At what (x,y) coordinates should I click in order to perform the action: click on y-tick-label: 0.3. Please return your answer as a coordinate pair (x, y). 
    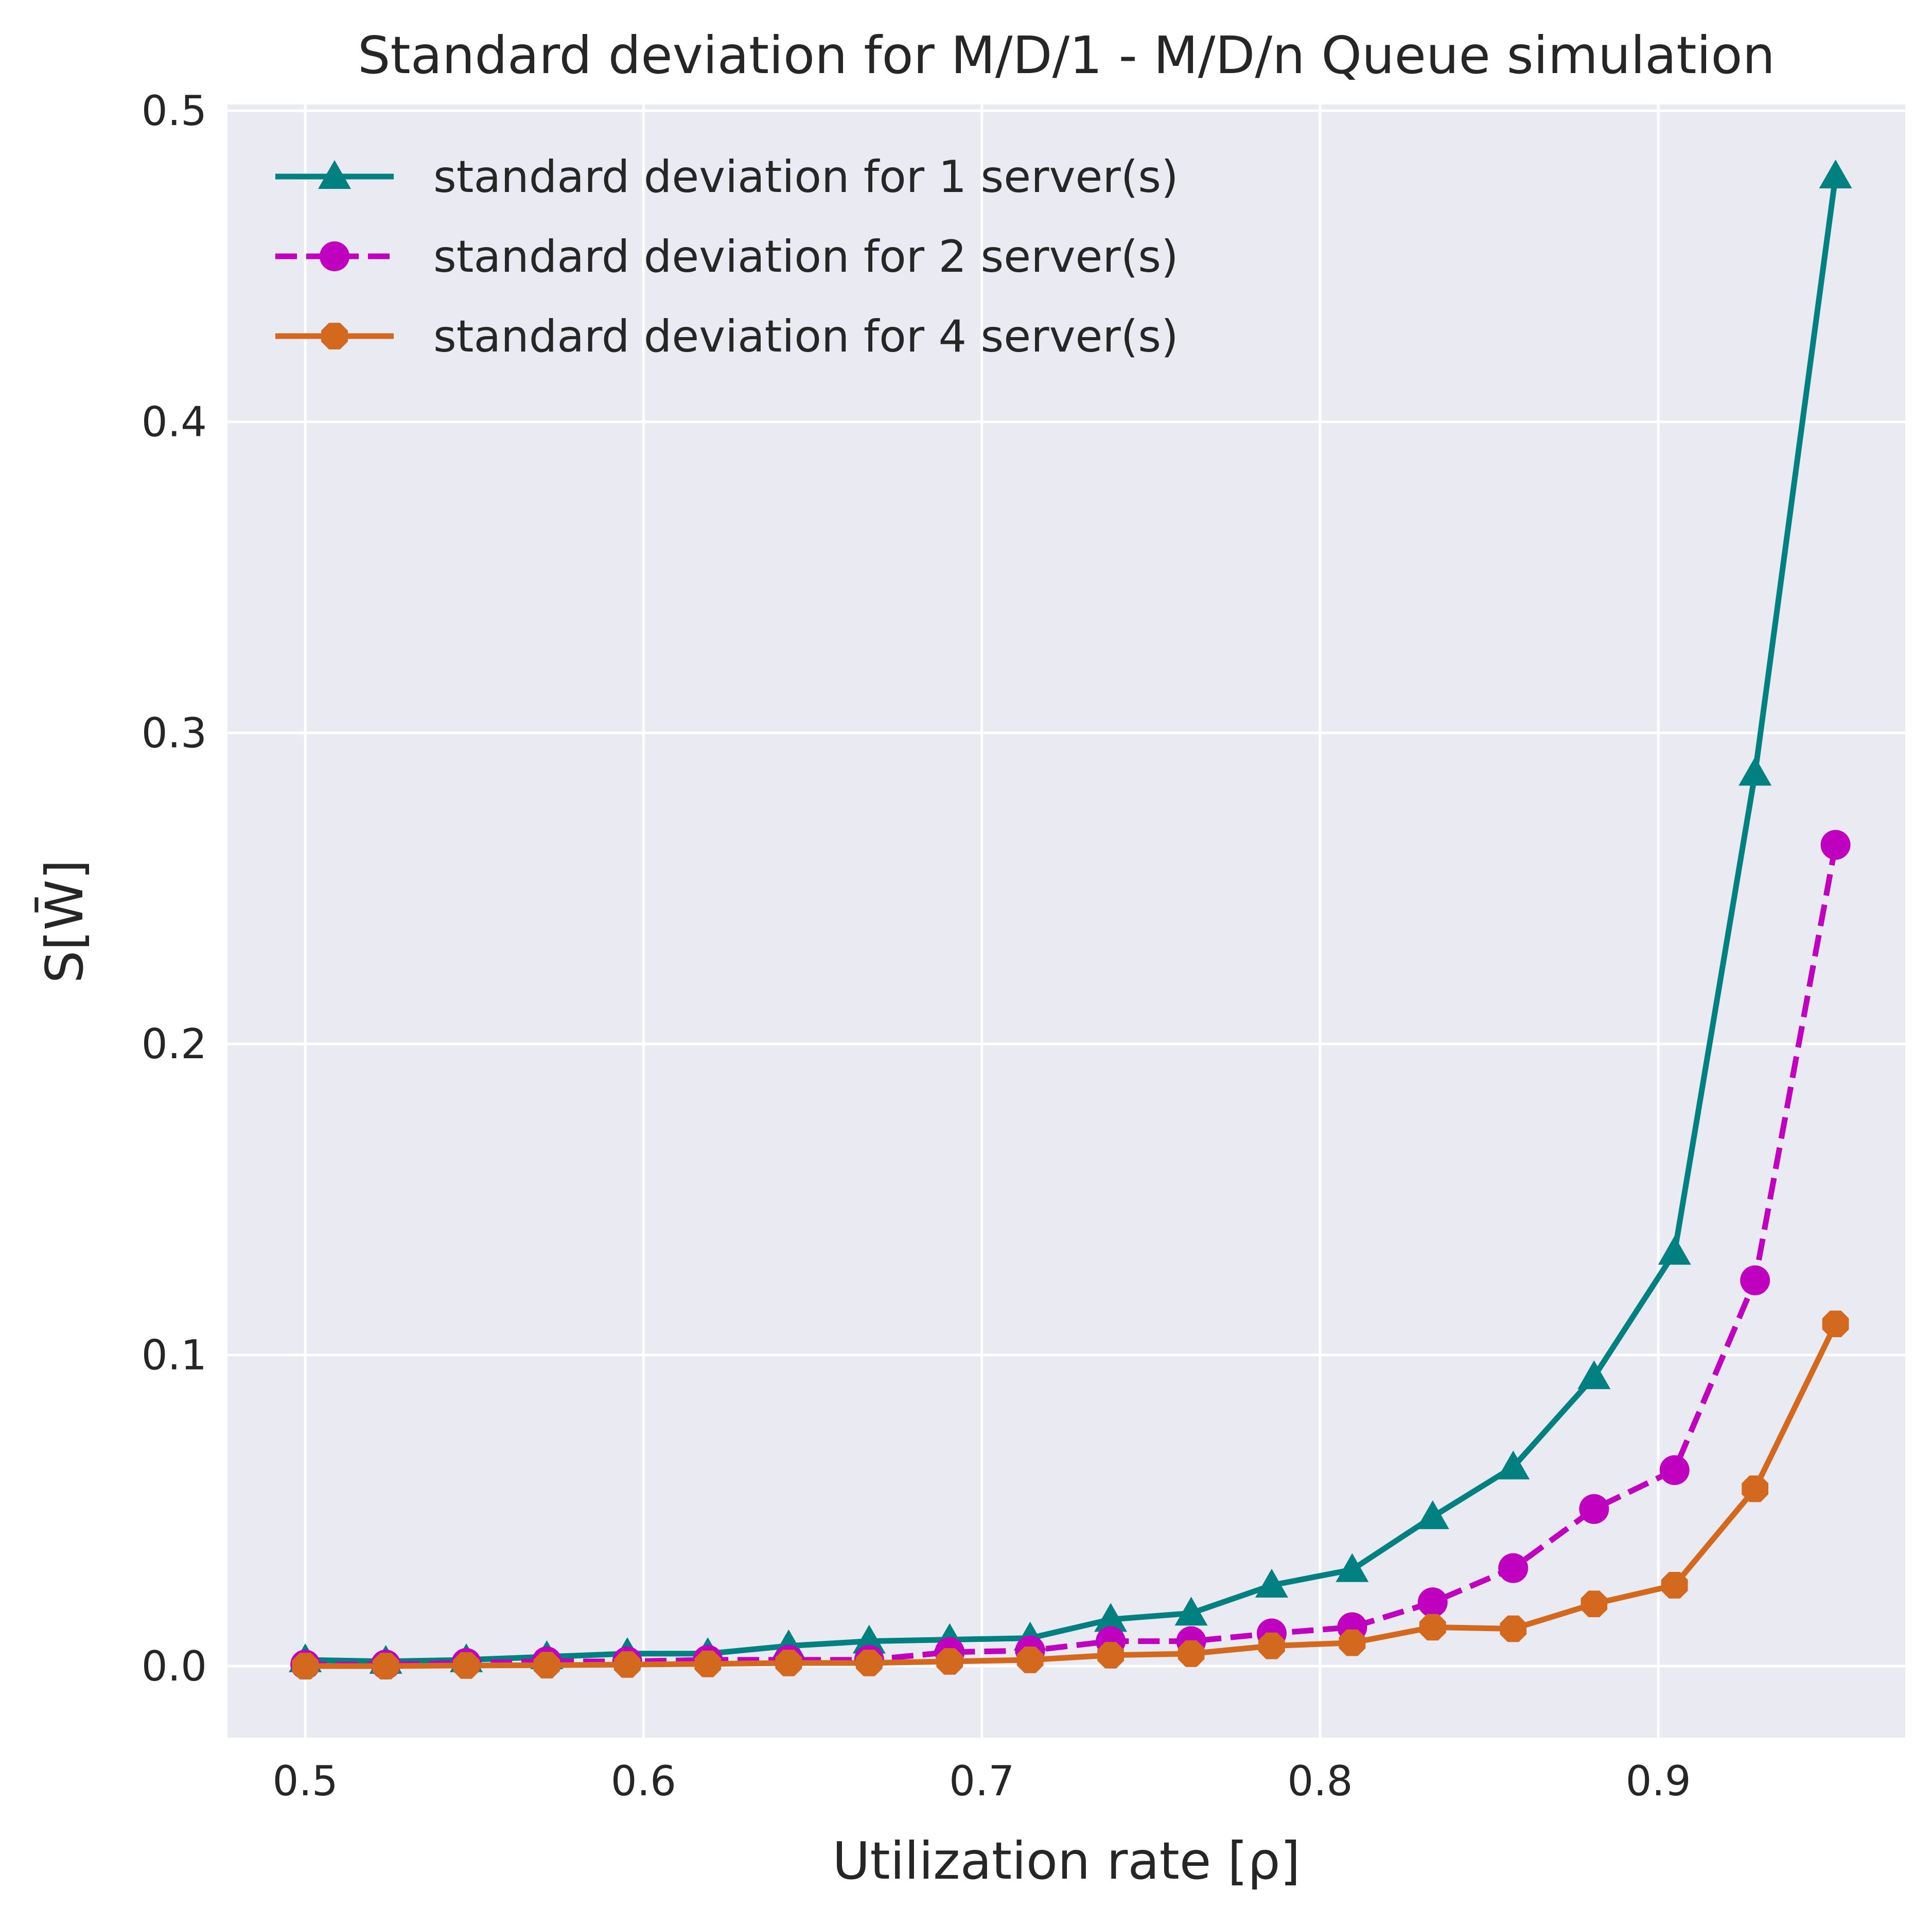
    Looking at the image, I should click on (174, 733).